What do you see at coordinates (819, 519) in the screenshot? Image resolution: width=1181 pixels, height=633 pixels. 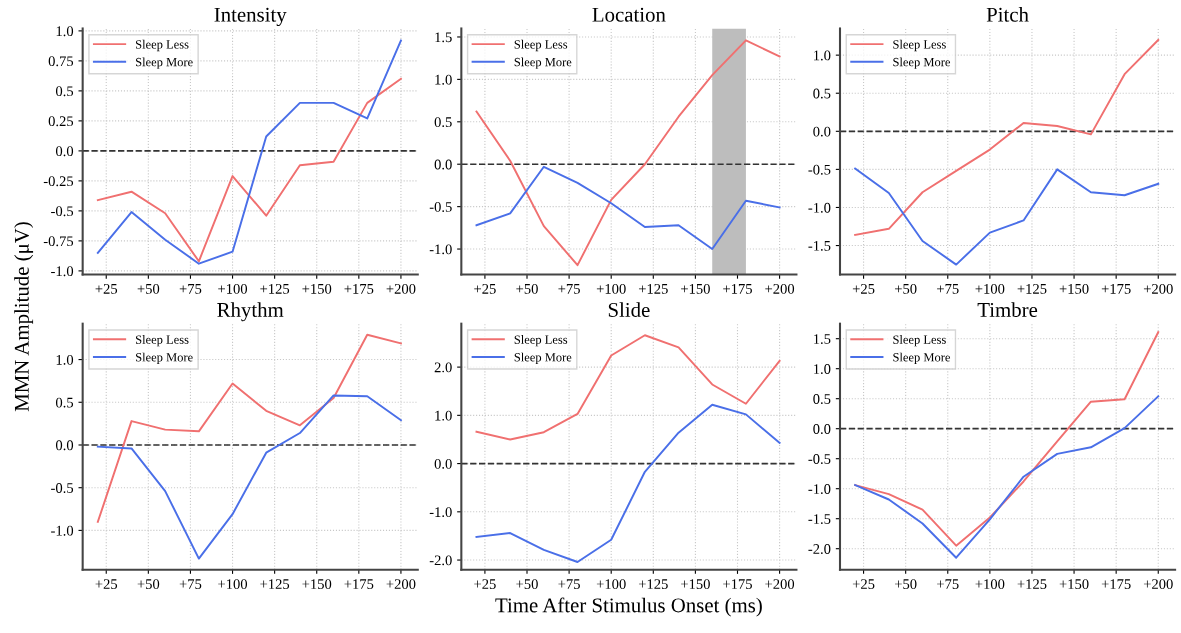 I see `y-tick-label: -1.5` at bounding box center [819, 519].